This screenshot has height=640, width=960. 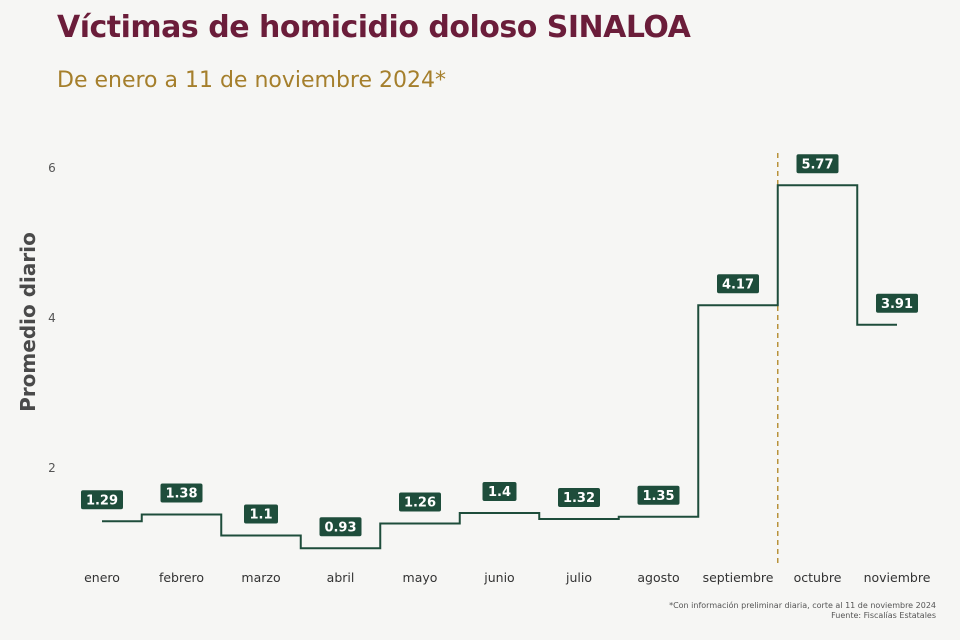 I want to click on x-tick-label: abril, so click(x=341, y=577).